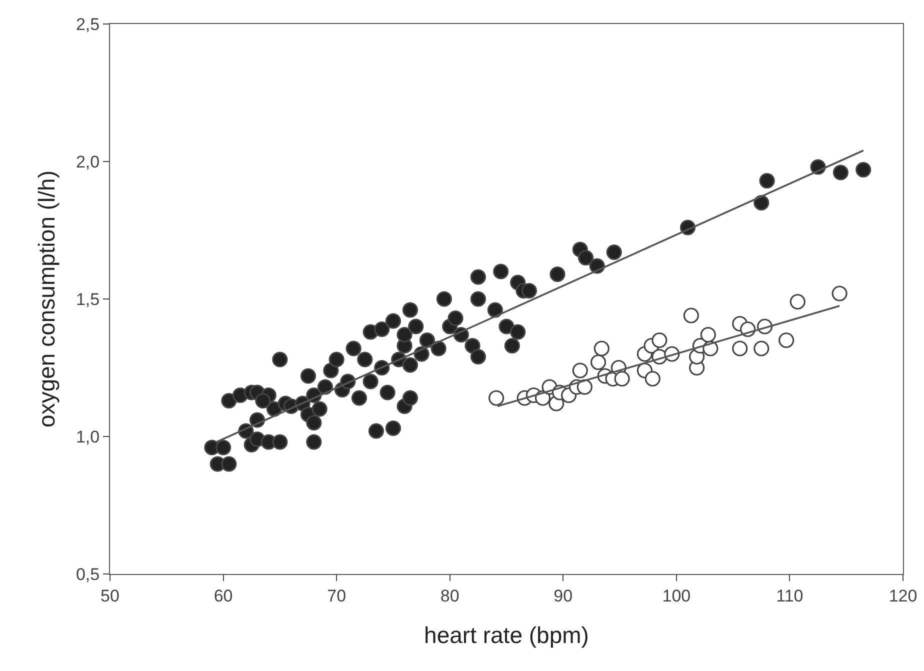 The image size is (924, 671). I want to click on y-tick-label: 2,0, so click(88, 162).